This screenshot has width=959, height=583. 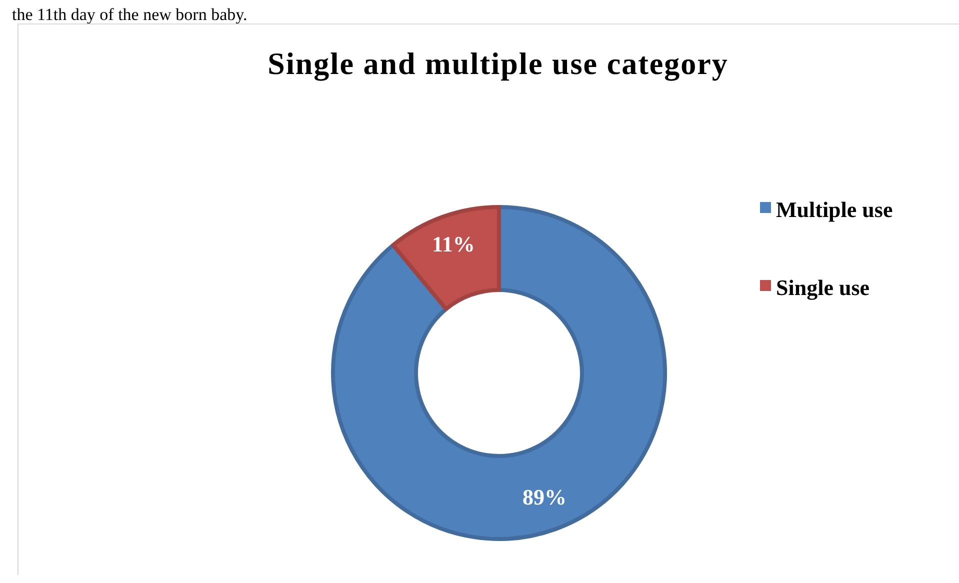 I want to click on text: the 11th day of the new born baby., so click(x=130, y=14).